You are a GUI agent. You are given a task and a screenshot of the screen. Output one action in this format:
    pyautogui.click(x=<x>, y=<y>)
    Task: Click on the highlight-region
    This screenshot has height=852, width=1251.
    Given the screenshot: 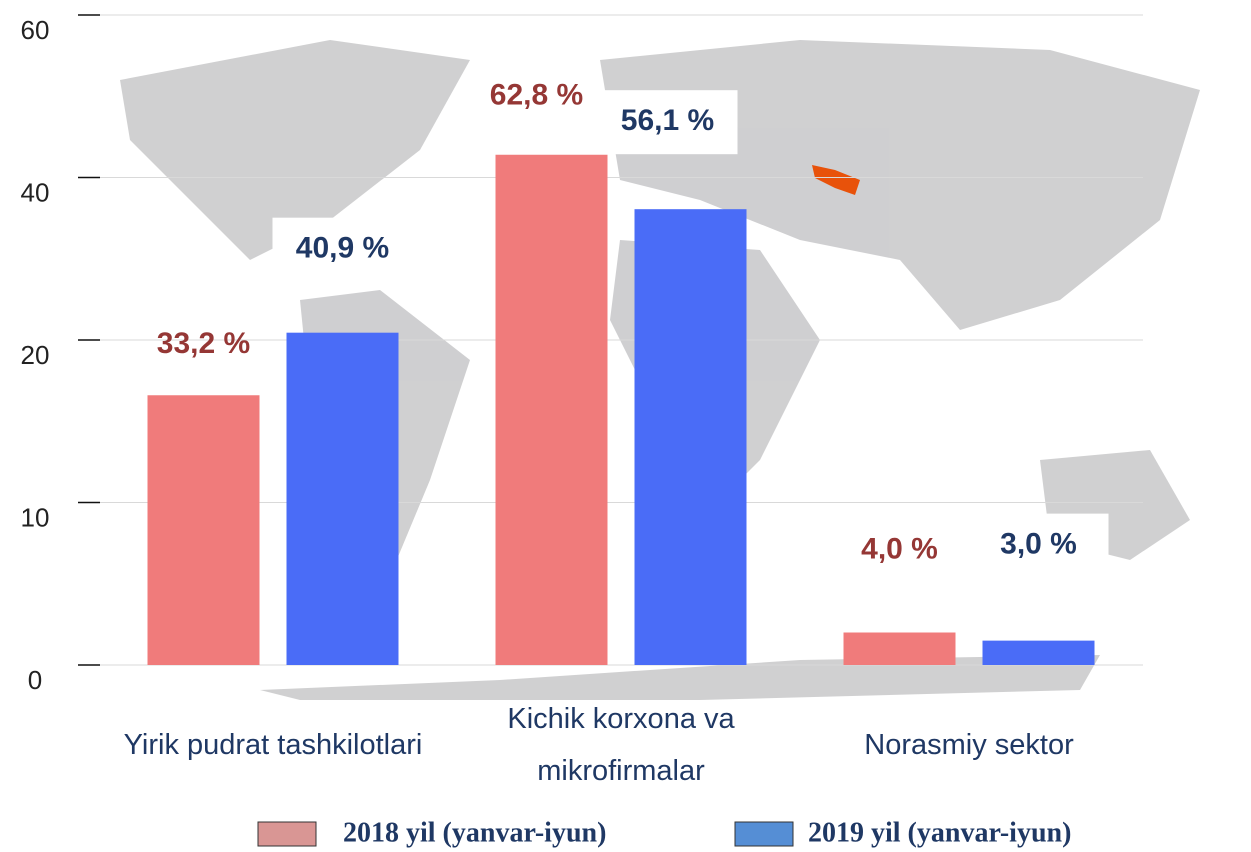 What is the action you would take?
    pyautogui.click(x=836, y=180)
    